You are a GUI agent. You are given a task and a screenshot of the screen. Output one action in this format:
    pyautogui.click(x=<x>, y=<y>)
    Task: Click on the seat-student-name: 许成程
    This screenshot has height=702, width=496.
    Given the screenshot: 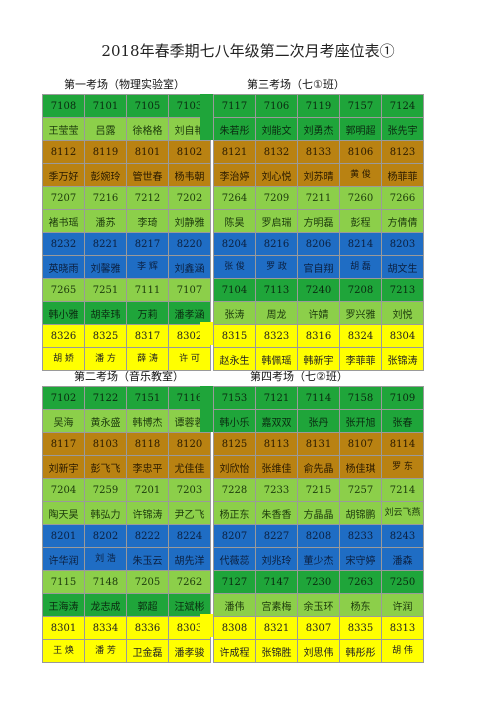 What is the action you would take?
    pyautogui.click(x=234, y=651)
    